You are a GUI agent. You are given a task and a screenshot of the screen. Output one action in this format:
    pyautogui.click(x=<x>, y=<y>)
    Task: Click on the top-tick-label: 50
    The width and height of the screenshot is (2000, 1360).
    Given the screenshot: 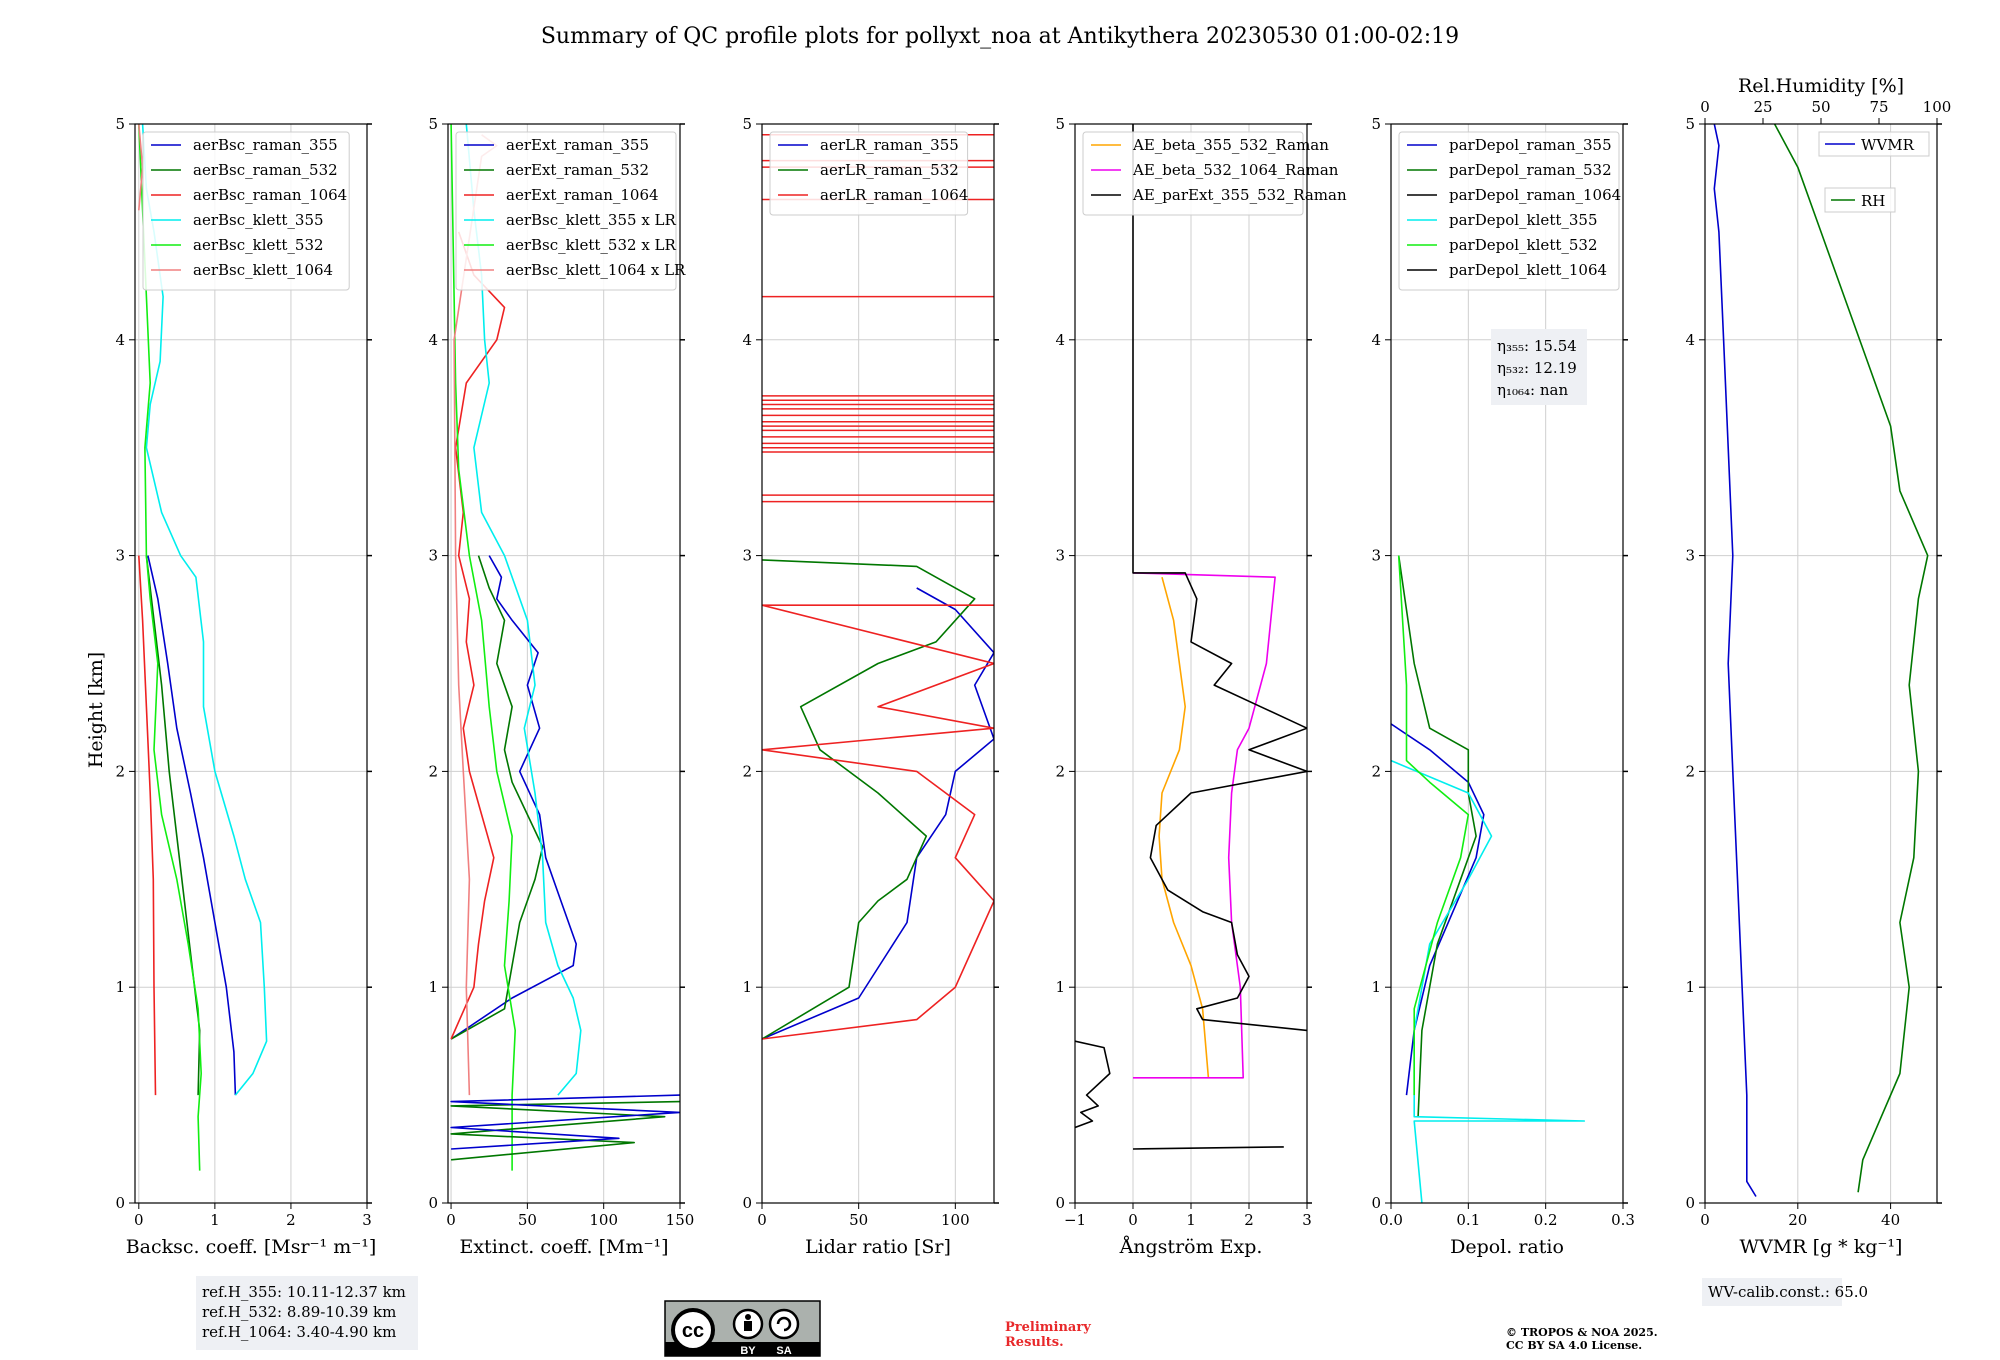 What is the action you would take?
    pyautogui.click(x=1820, y=107)
    